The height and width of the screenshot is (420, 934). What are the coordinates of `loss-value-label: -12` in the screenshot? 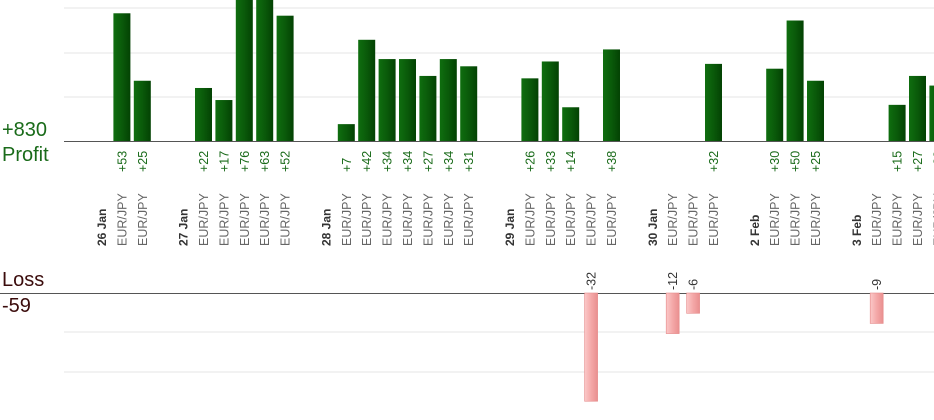 It's located at (673, 281).